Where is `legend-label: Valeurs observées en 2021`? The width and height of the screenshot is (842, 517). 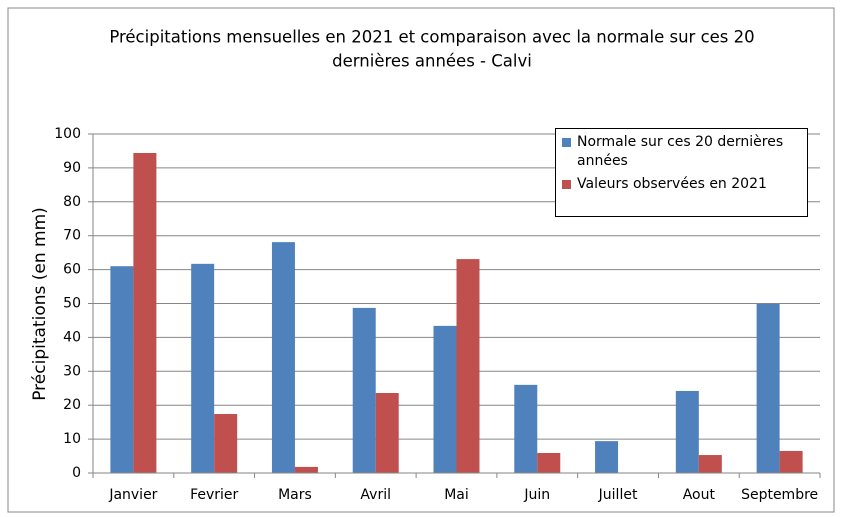
legend-label: Valeurs observées en 2021 is located at coordinates (672, 184).